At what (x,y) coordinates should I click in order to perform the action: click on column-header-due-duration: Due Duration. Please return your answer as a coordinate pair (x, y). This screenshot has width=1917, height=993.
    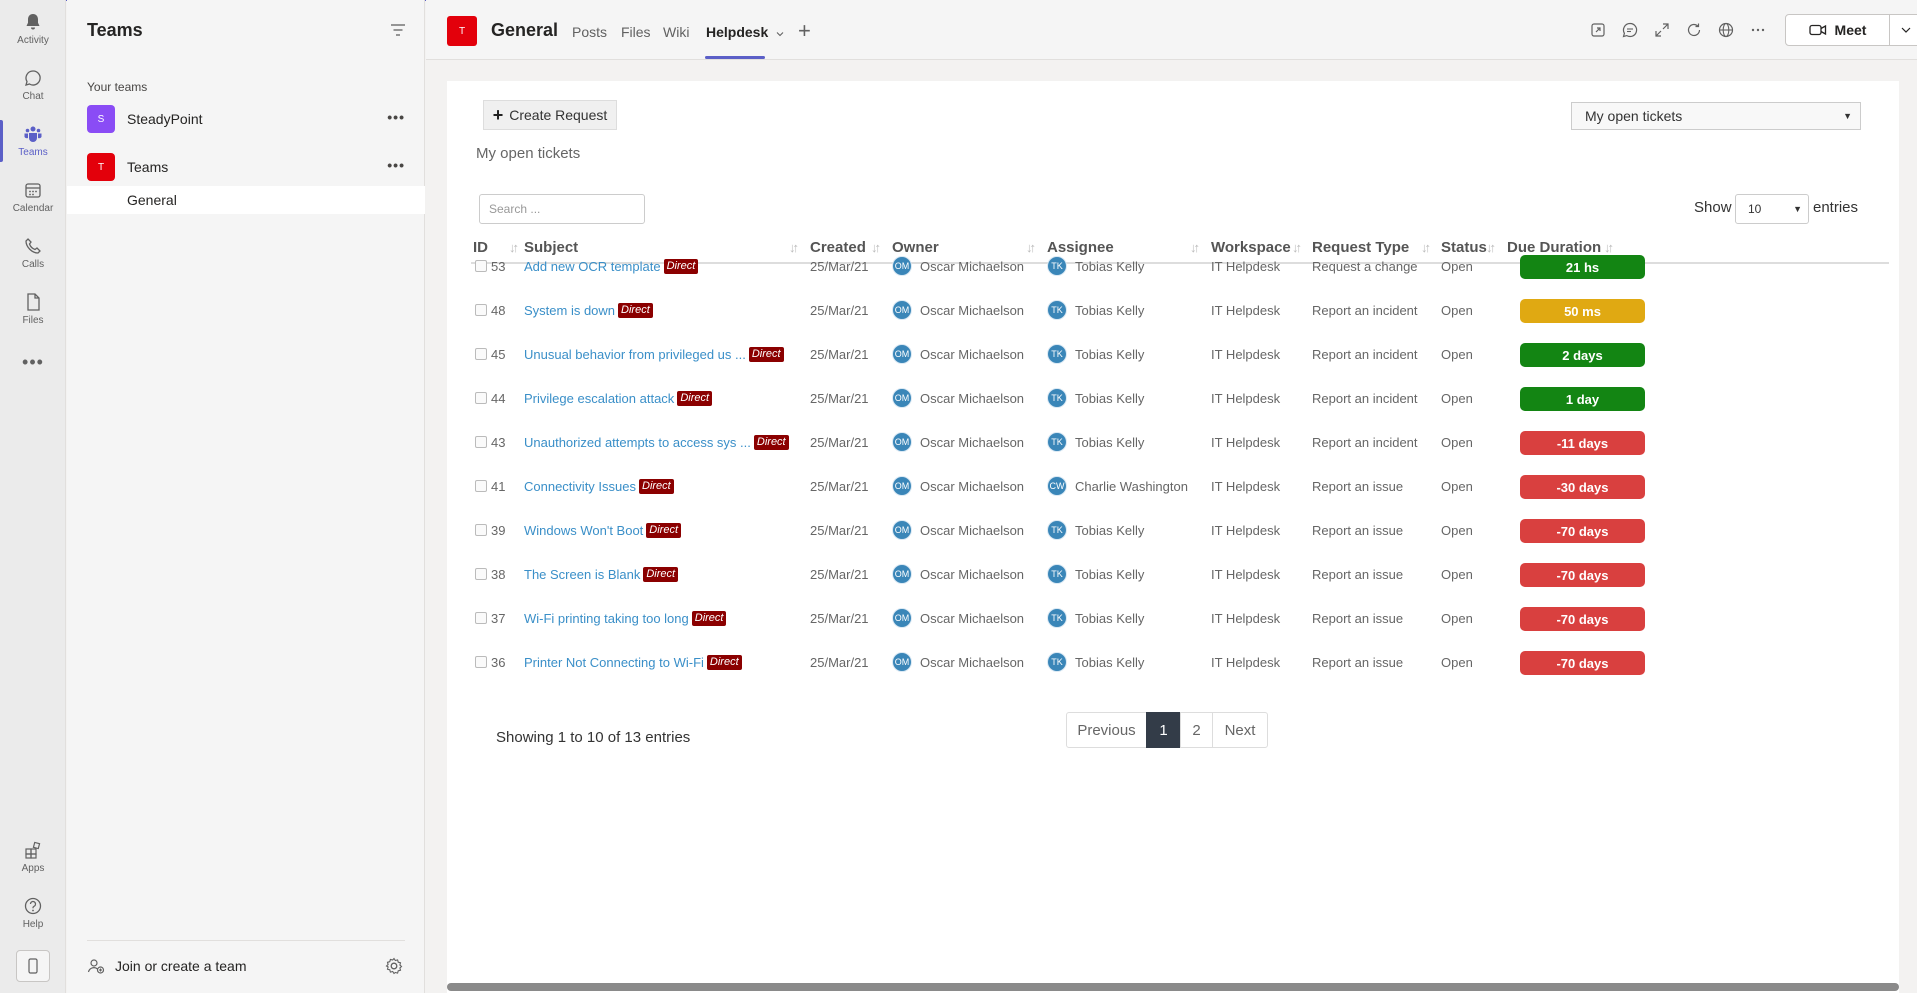
    Looking at the image, I should click on (1554, 247).